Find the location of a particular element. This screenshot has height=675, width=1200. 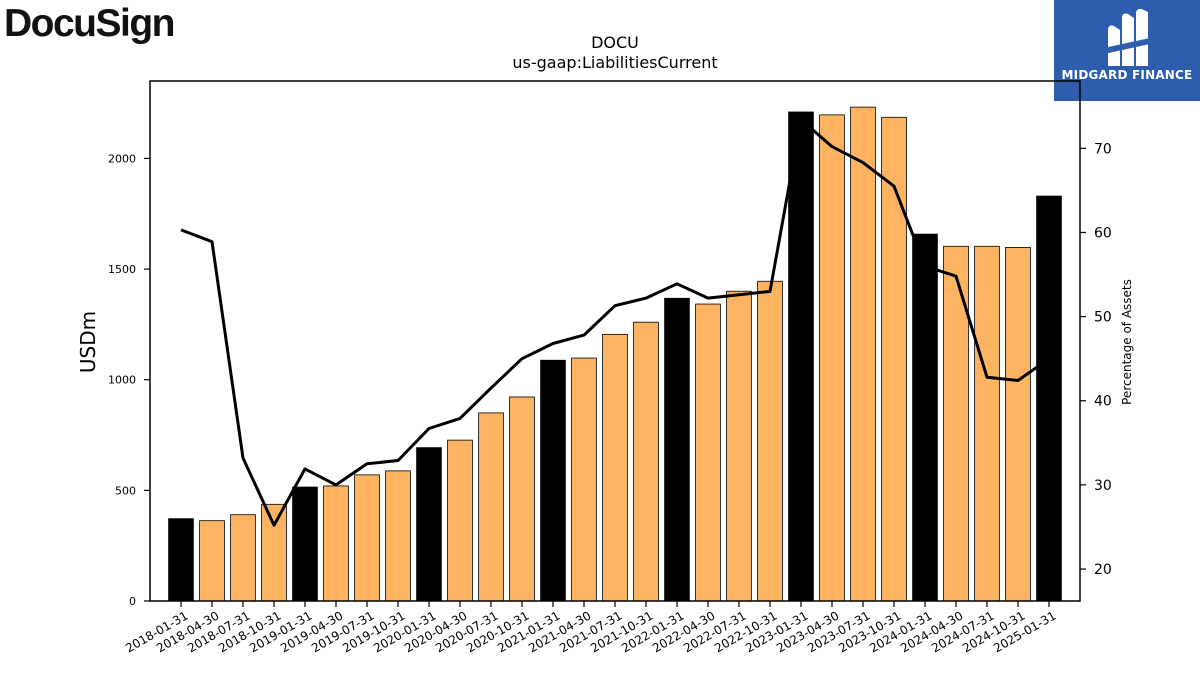

y2-axis-label: Percentage of Assets is located at coordinates (1127, 342).